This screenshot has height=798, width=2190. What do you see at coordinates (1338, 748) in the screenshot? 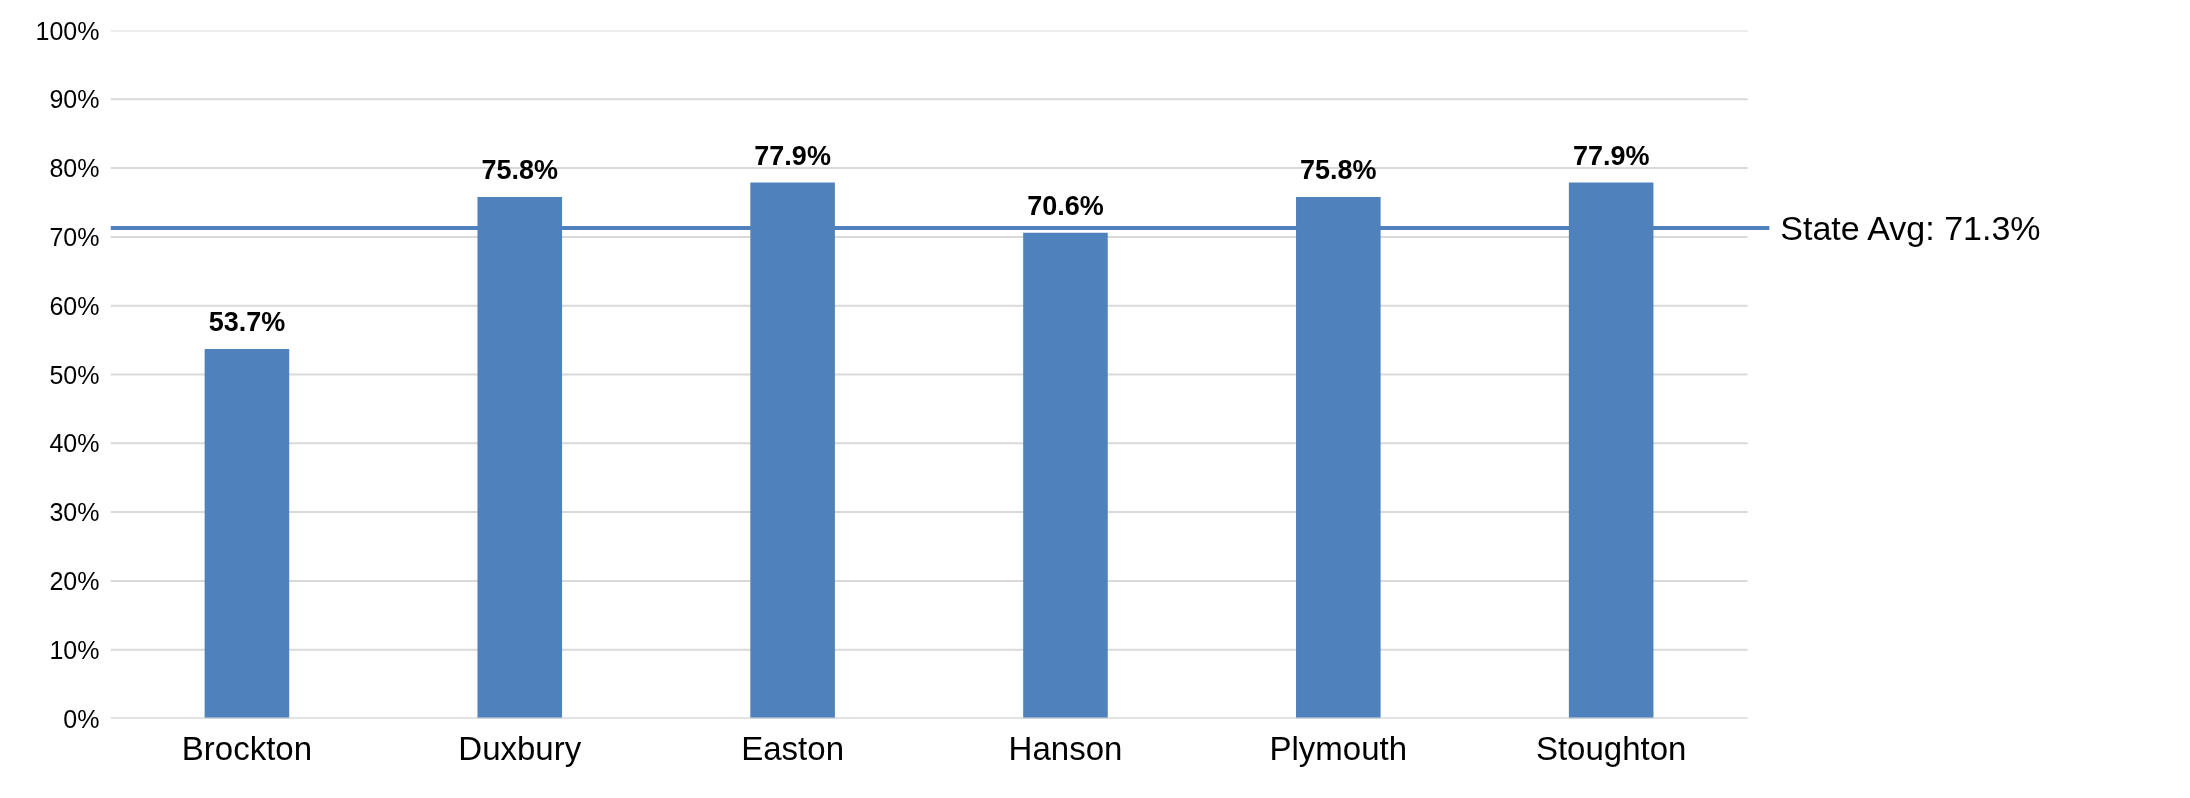
I see `x-tick-label: Plymouth` at bounding box center [1338, 748].